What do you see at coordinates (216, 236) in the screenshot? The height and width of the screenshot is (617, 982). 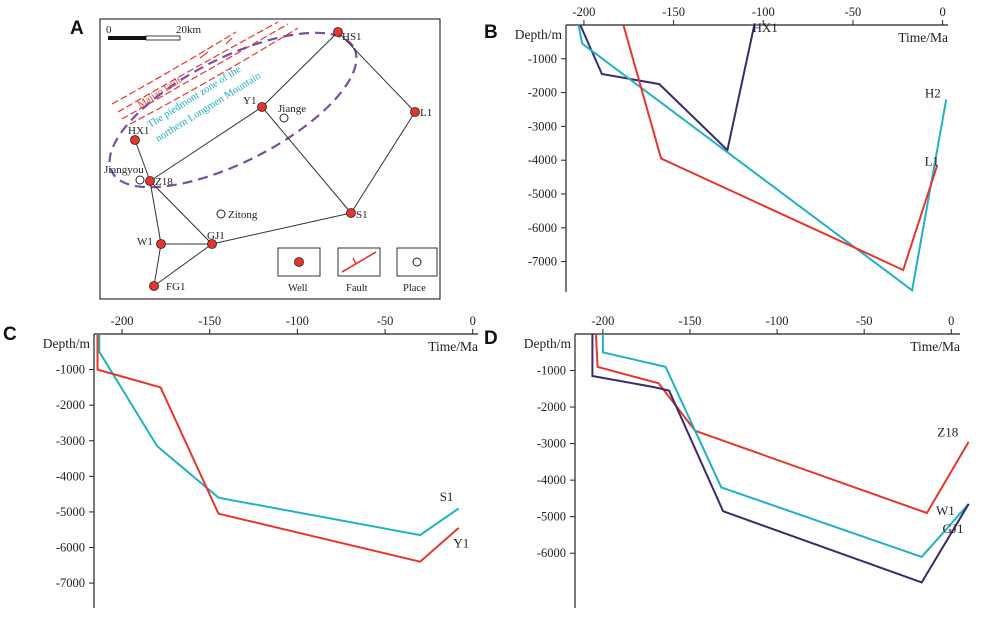 I see `well-label-gj1: GJ1` at bounding box center [216, 236].